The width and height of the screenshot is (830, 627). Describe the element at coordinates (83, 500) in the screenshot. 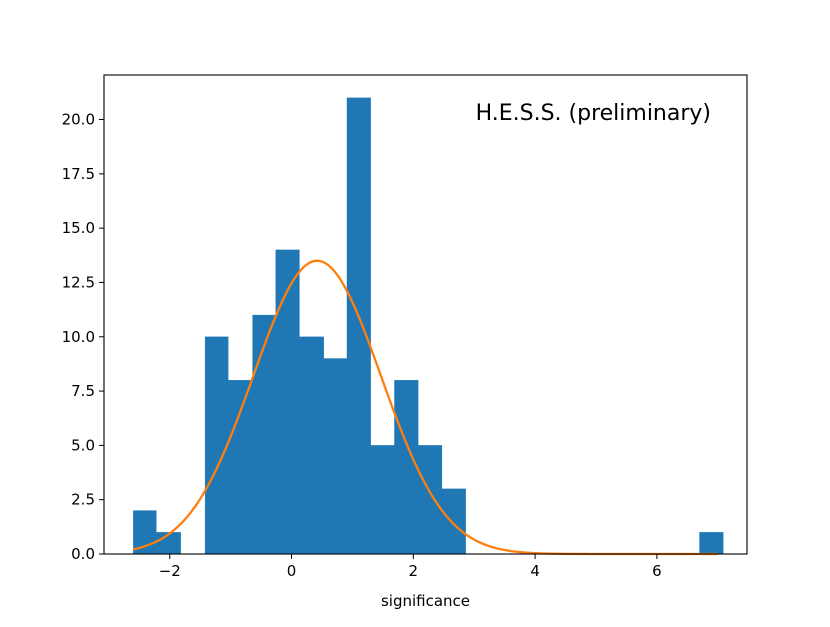

I see `y-tick-label: 2.5` at that location.